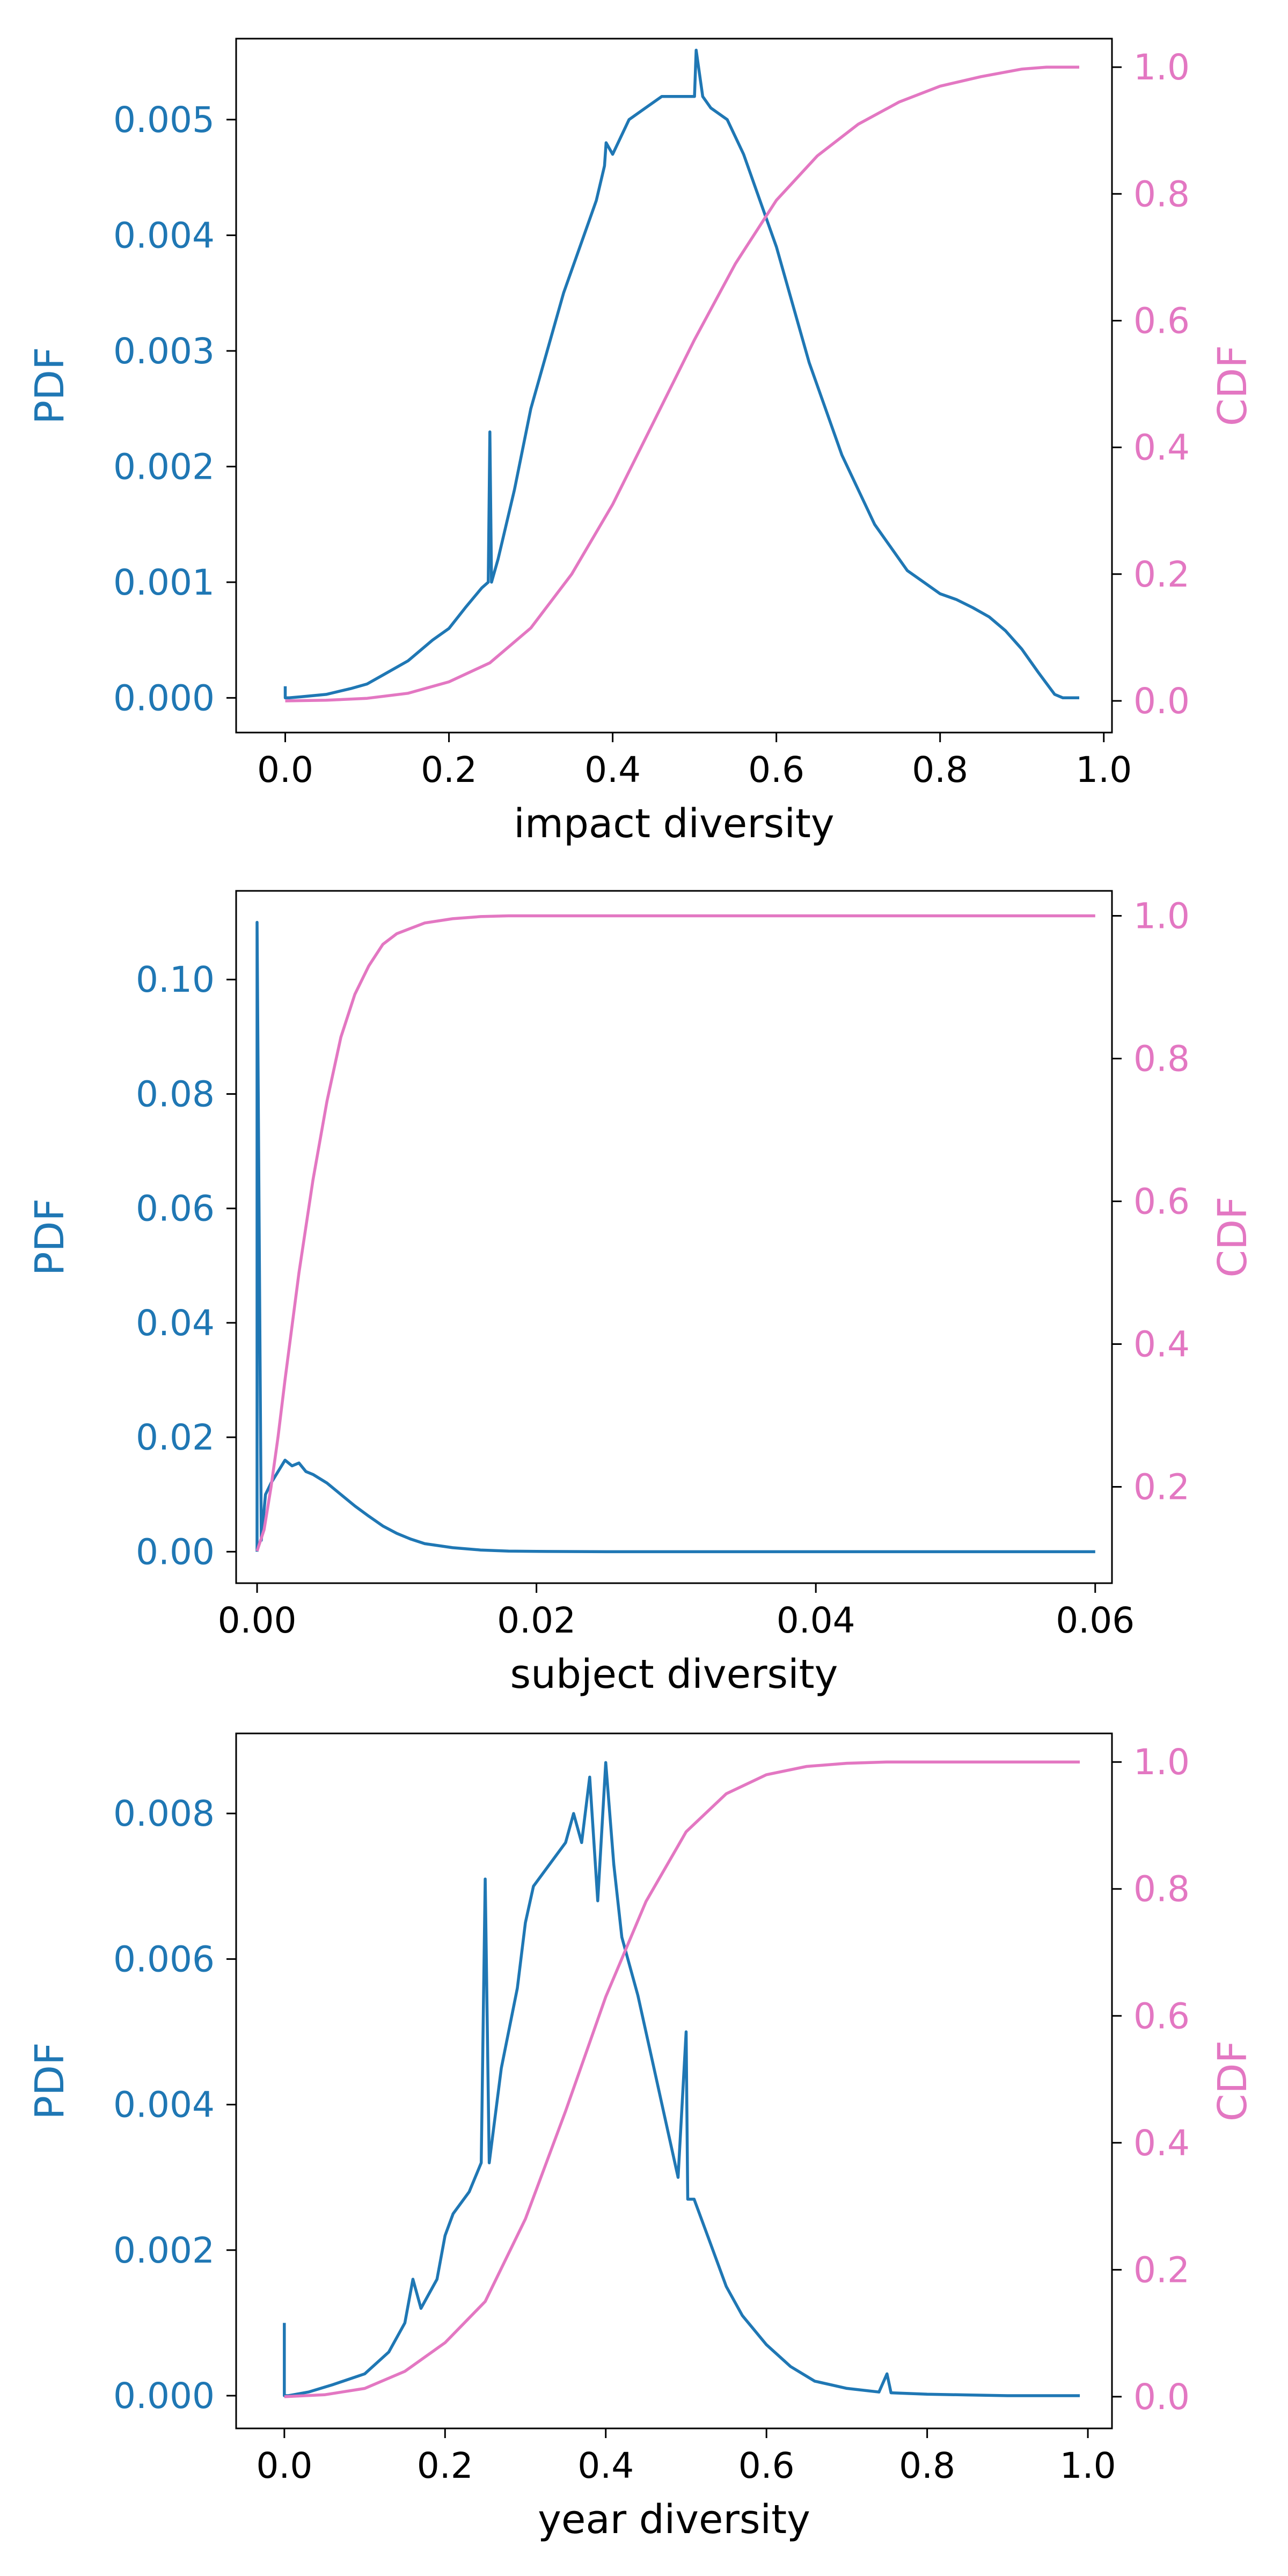 Image resolution: width=1288 pixels, height=2576 pixels. I want to click on x-tick-label: 0.06, so click(1095, 1620).